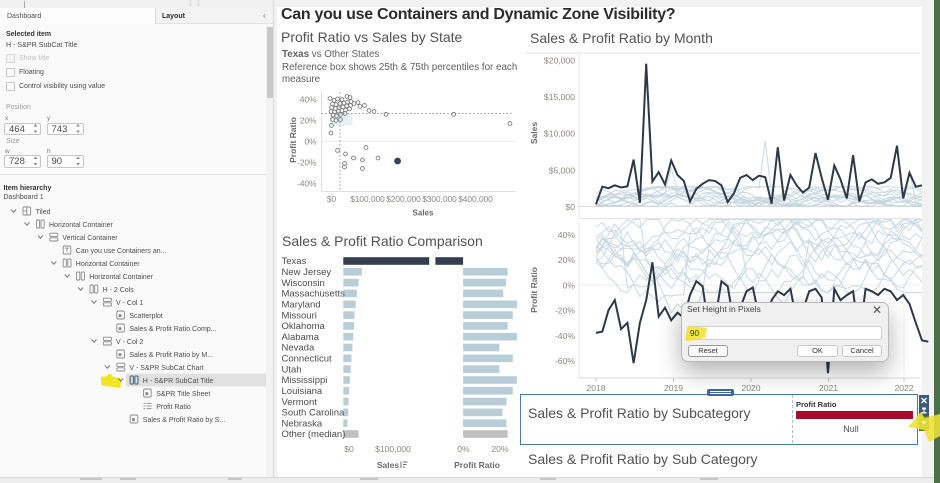 The width and height of the screenshot is (940, 483). What do you see at coordinates (750, 388) in the screenshot?
I see `svg-text: 2020` at bounding box center [750, 388].